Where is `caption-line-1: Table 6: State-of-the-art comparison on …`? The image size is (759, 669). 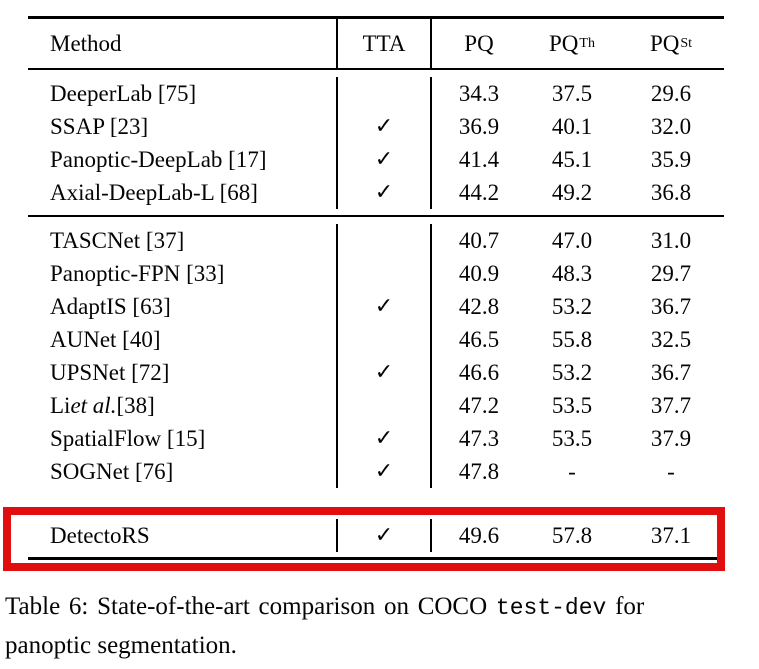
caption-line-1: Table 6: State-of-the-art comparison on … is located at coordinates (380, 607).